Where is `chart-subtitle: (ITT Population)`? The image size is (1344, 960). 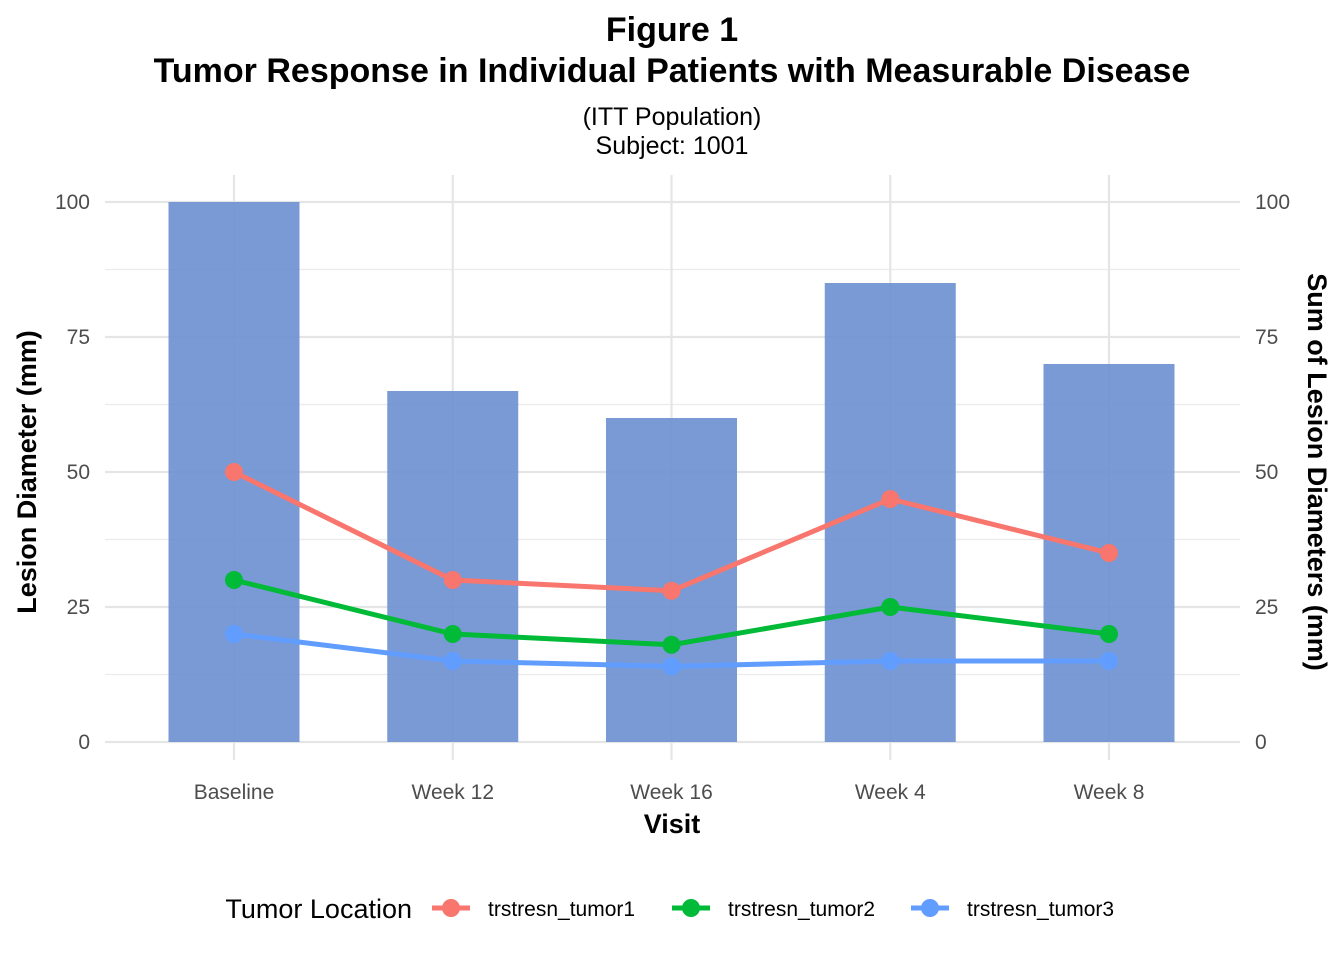 chart-subtitle: (ITT Population) is located at coordinates (672, 117).